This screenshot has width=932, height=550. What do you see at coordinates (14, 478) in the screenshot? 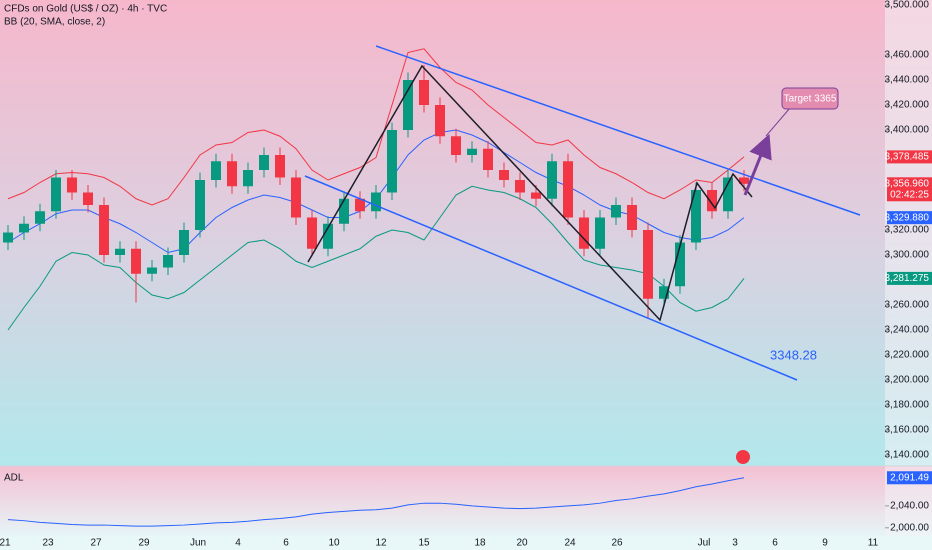
I see `adl-title: ADL` at bounding box center [14, 478].